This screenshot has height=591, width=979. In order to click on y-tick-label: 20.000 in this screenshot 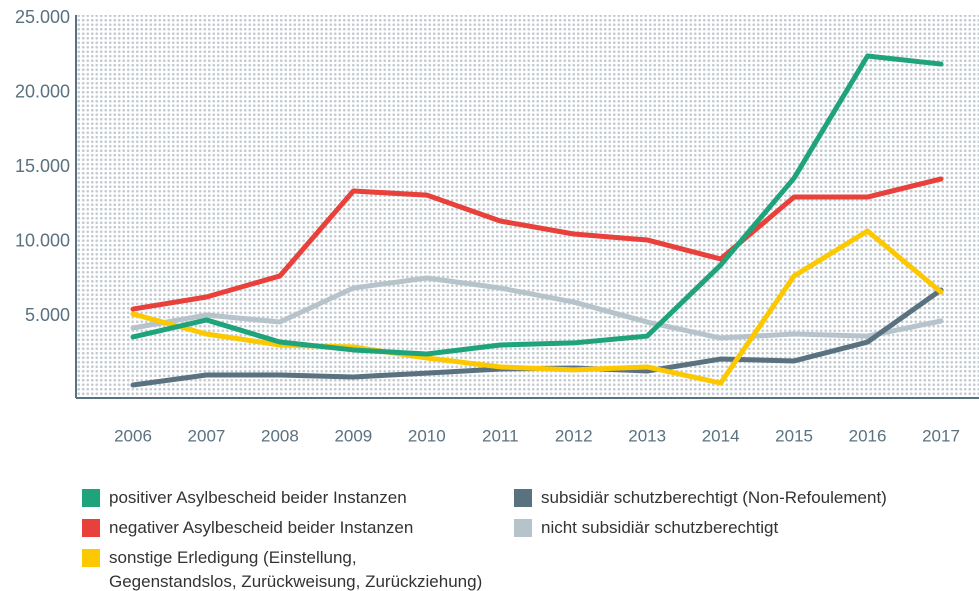, I will do `click(42, 91)`.